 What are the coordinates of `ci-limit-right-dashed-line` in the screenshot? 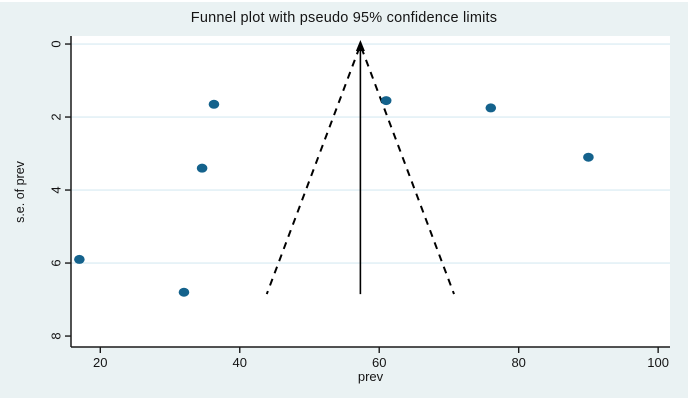 It's located at (407, 171).